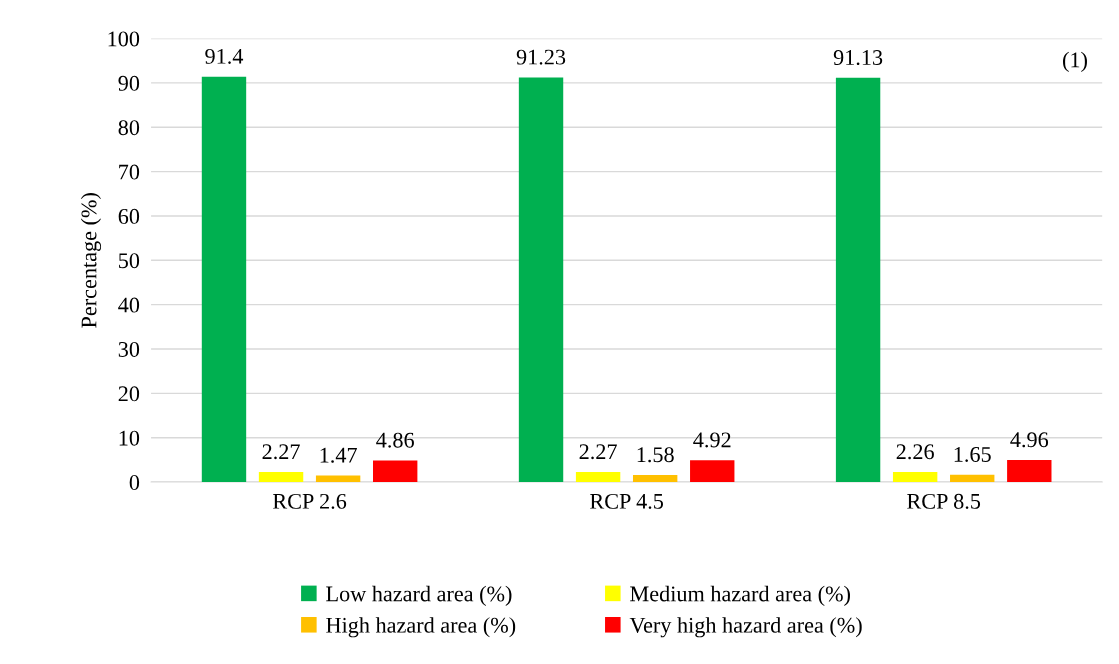 The width and height of the screenshot is (1119, 664). I want to click on legend-label: Low hazard area (%), so click(419, 595).